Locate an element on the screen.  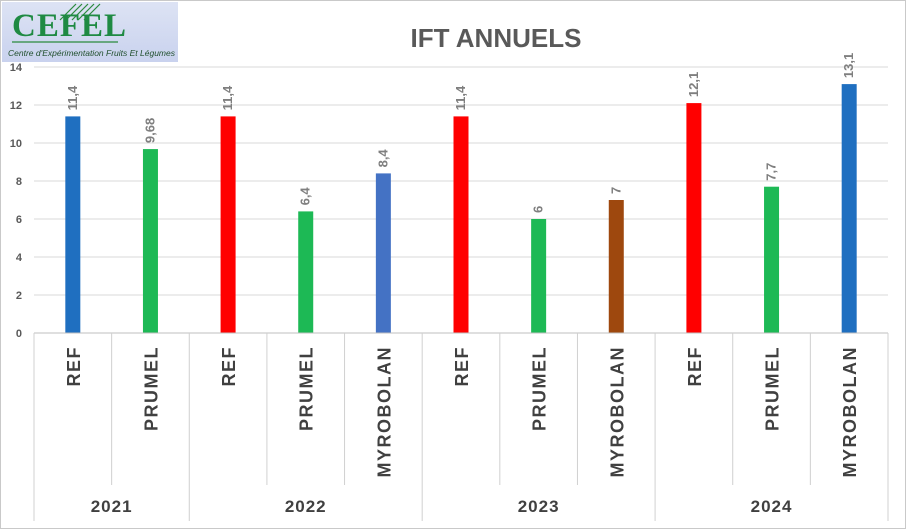
y-tick-label: 0 is located at coordinates (19, 334).